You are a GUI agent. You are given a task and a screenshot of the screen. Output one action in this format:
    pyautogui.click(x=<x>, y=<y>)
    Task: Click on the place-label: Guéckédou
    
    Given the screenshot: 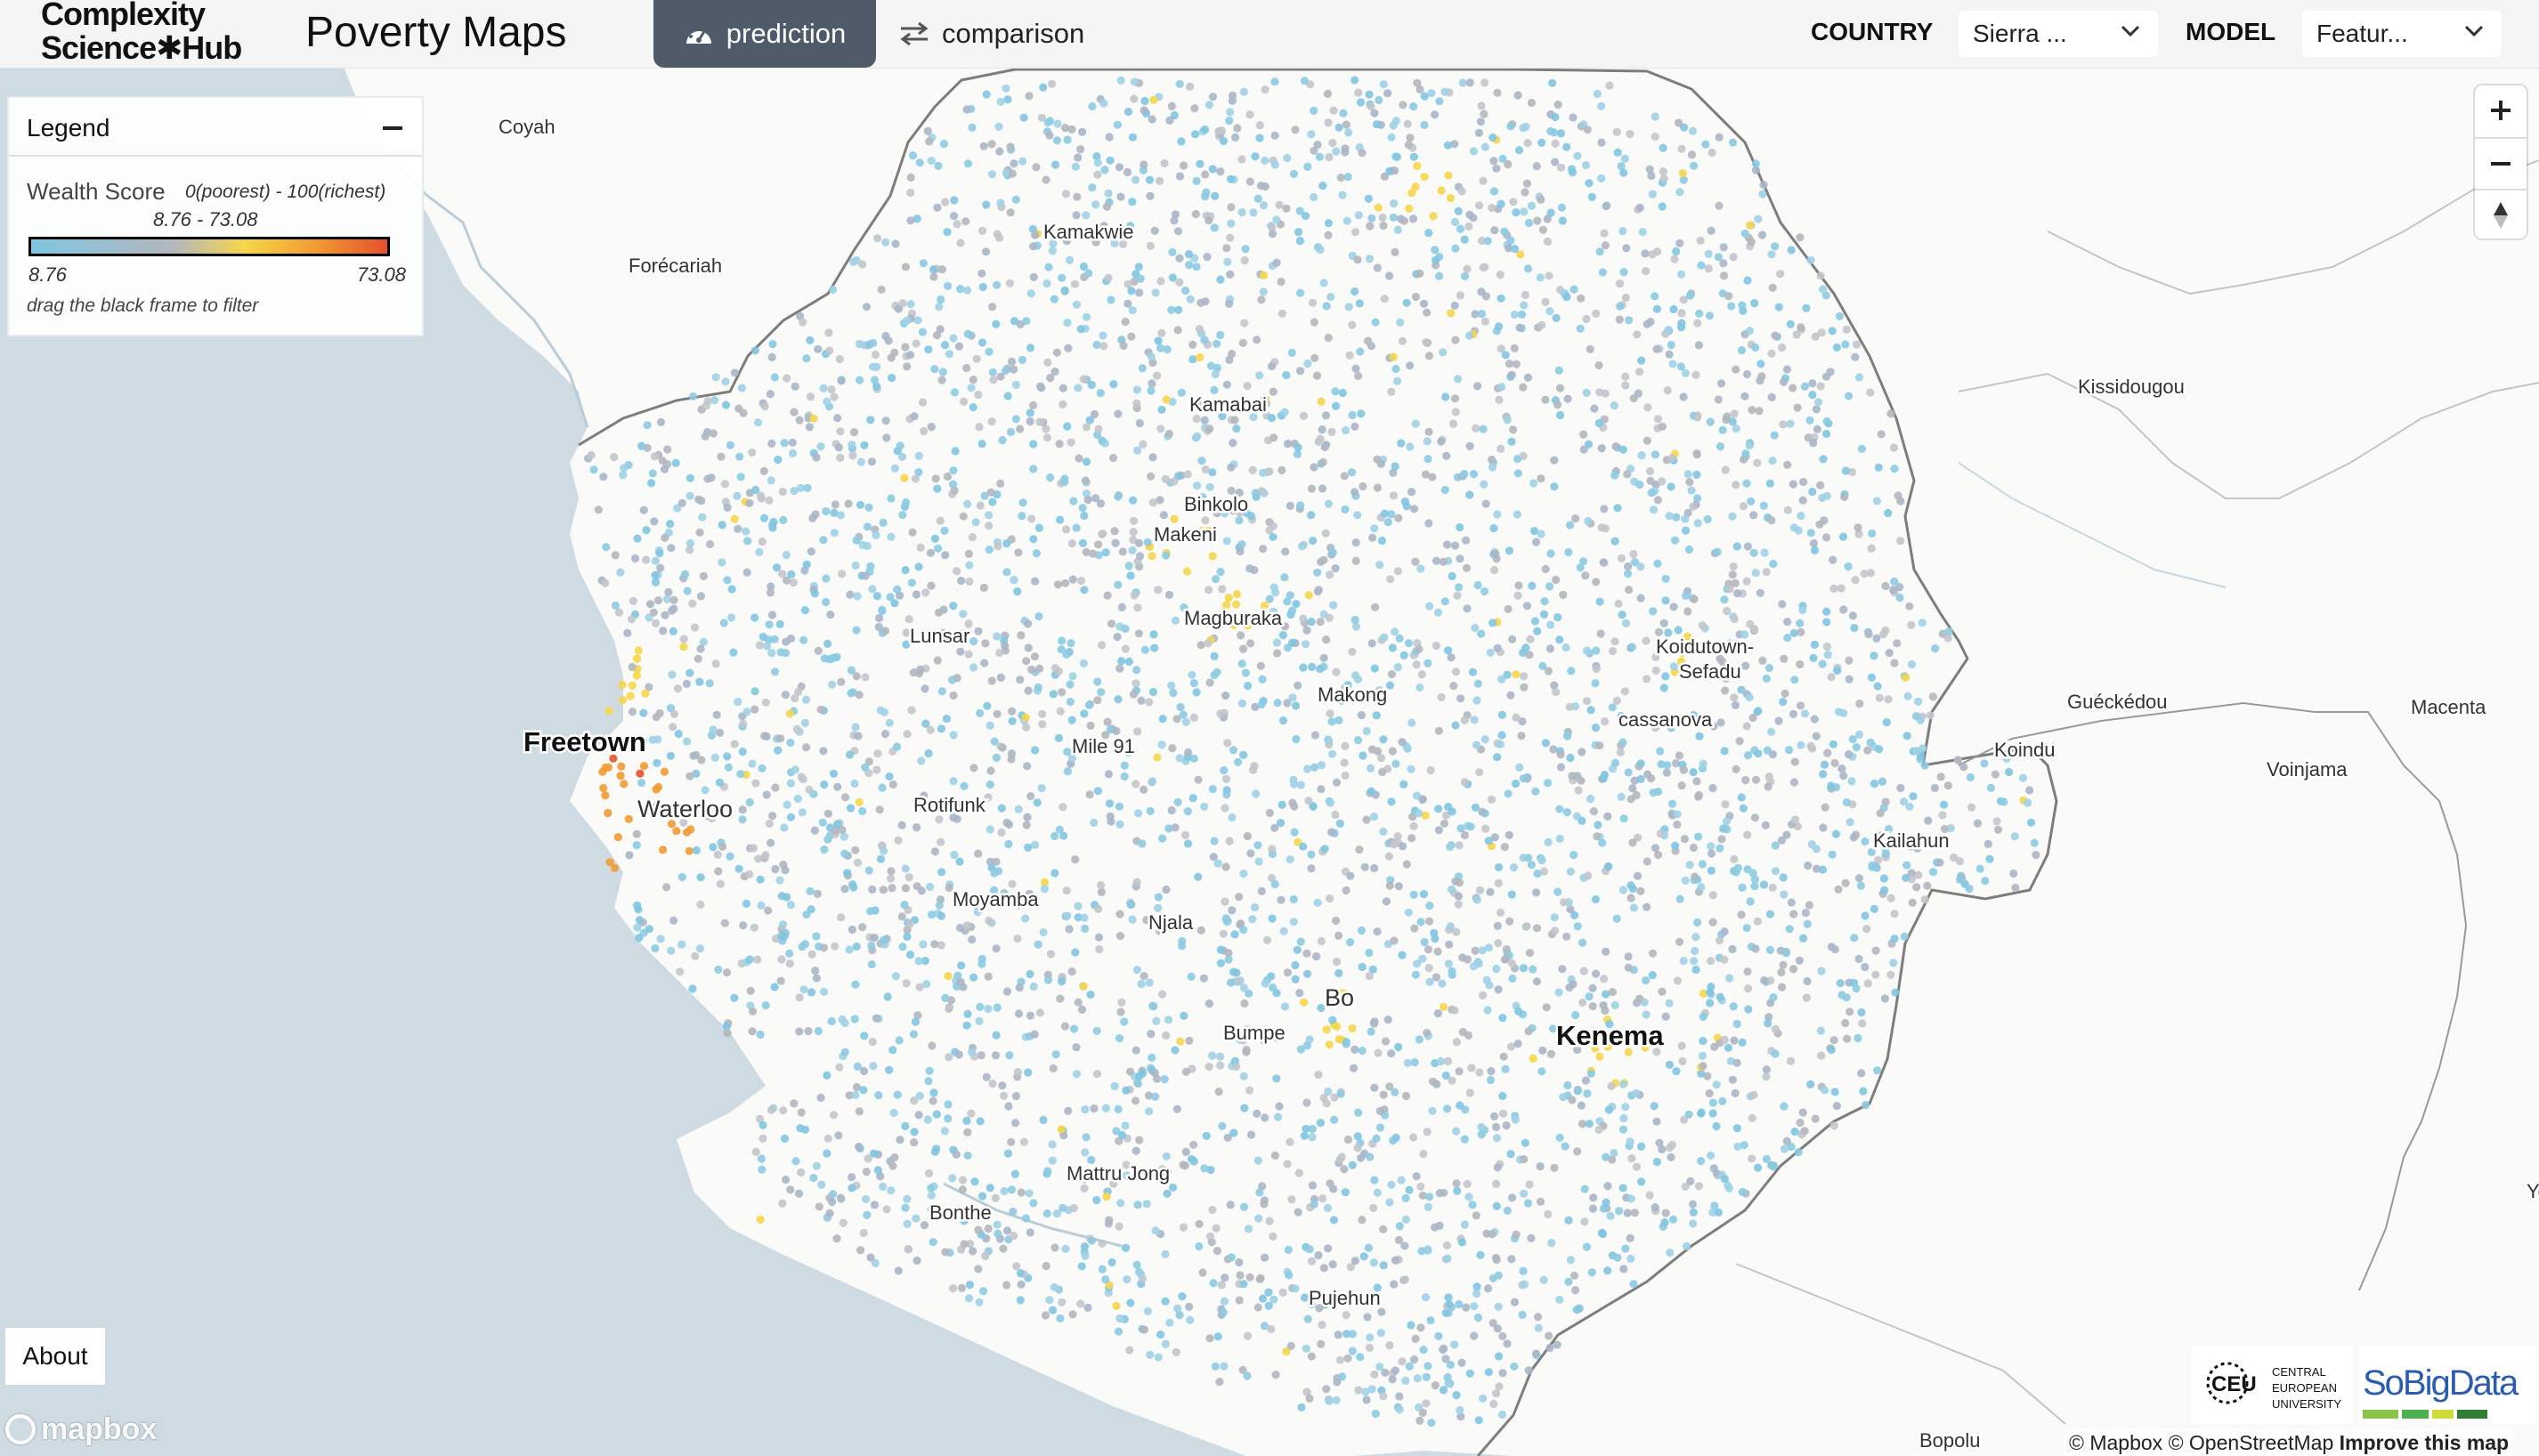 What is the action you would take?
    pyautogui.click(x=2117, y=702)
    